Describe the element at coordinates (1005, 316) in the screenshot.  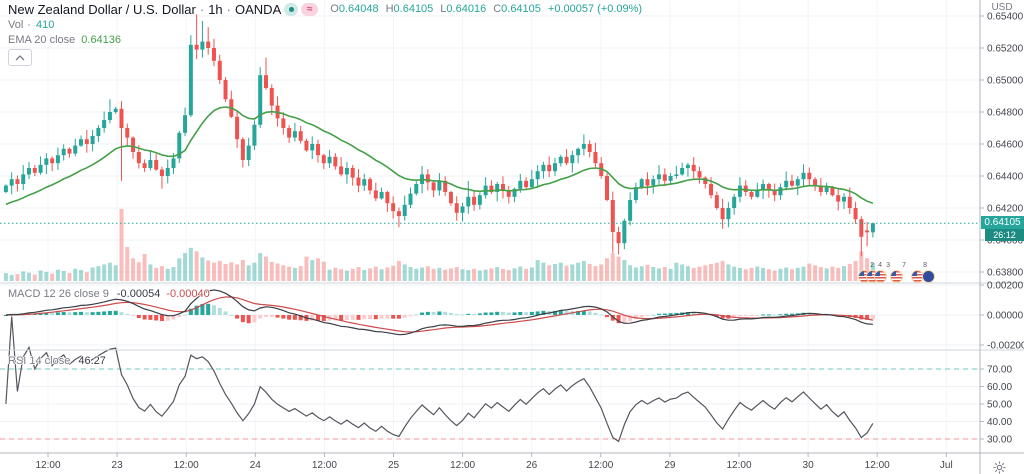
I see `svg-text: 0.00000` at that location.